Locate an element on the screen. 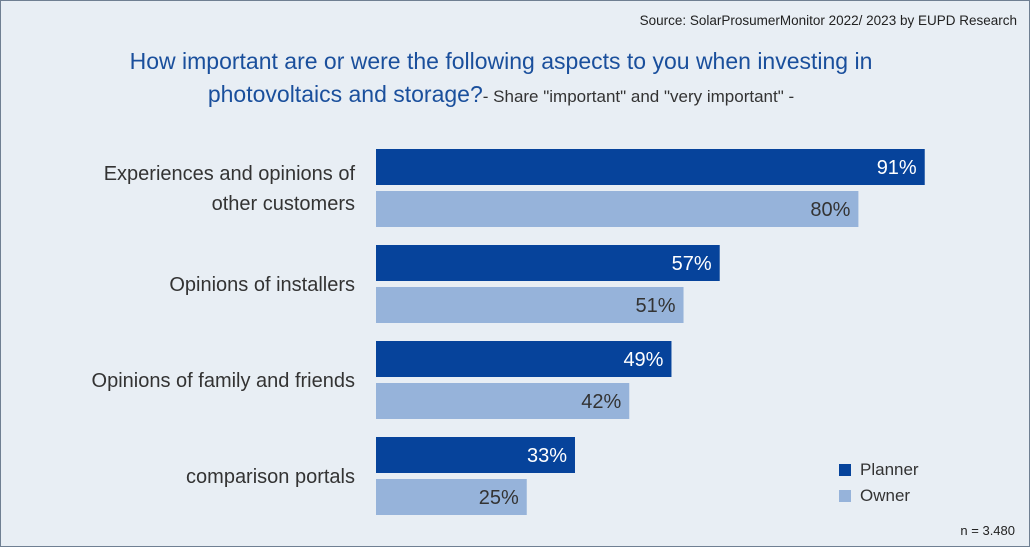 The width and height of the screenshot is (1030, 547). value-label-planner-4: 33% is located at coordinates (547, 456).